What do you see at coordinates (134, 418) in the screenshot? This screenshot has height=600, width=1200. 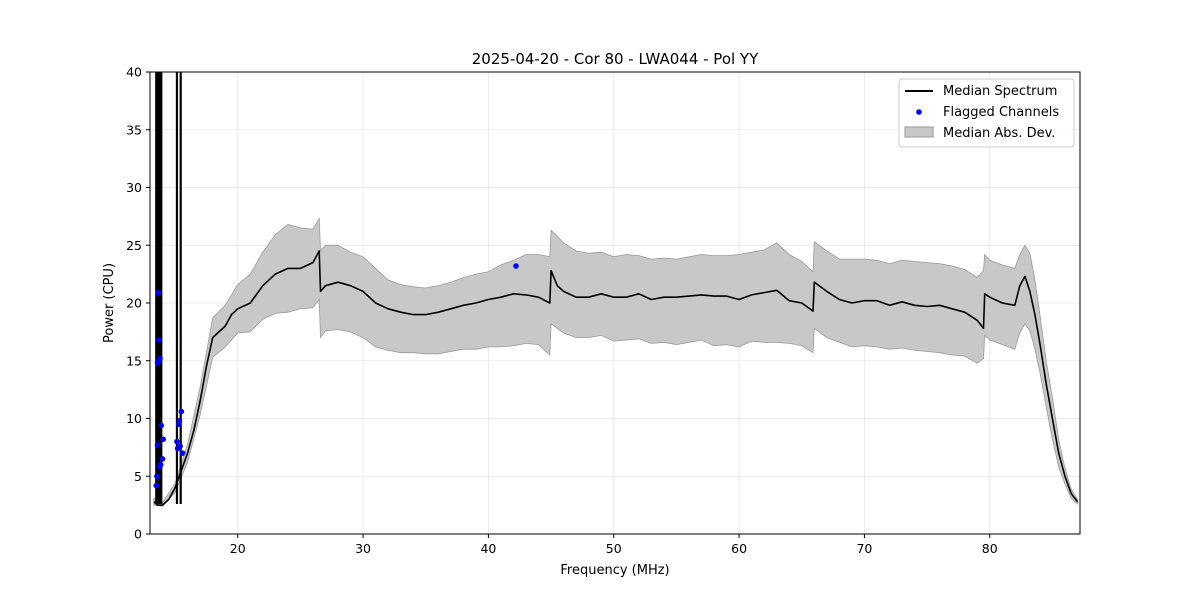 I see `y-tick-label: 10` at bounding box center [134, 418].